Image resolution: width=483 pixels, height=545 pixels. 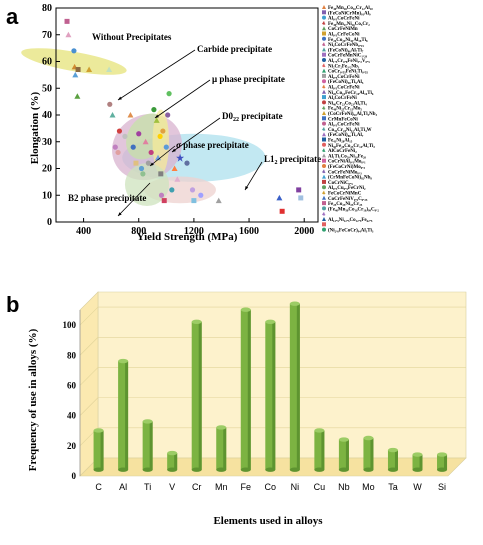 I want to click on x-tick-label: Mo, so click(x=368, y=487).